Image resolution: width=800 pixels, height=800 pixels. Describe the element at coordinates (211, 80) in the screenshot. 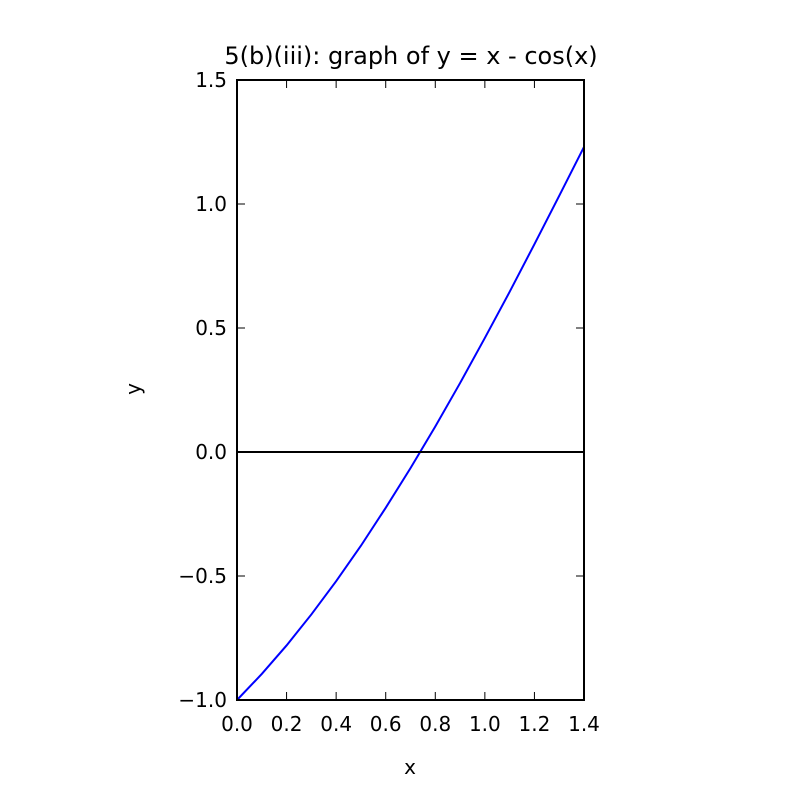

I see `y-tick-label: 1.5` at that location.